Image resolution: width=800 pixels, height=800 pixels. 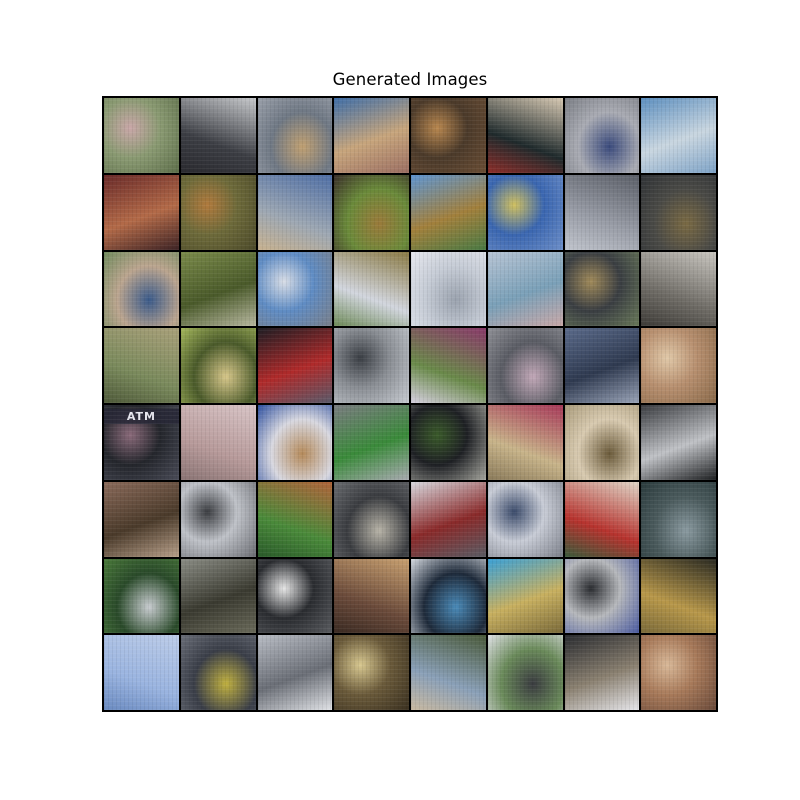 What do you see at coordinates (141, 416) in the screenshot?
I see `tile-sign-text: ATM` at bounding box center [141, 416].